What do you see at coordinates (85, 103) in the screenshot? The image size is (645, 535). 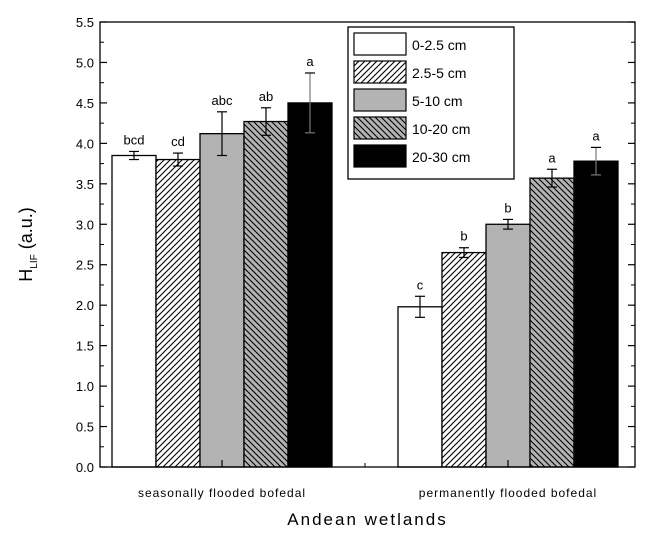 I see `y-tick-label: 4.5` at bounding box center [85, 103].